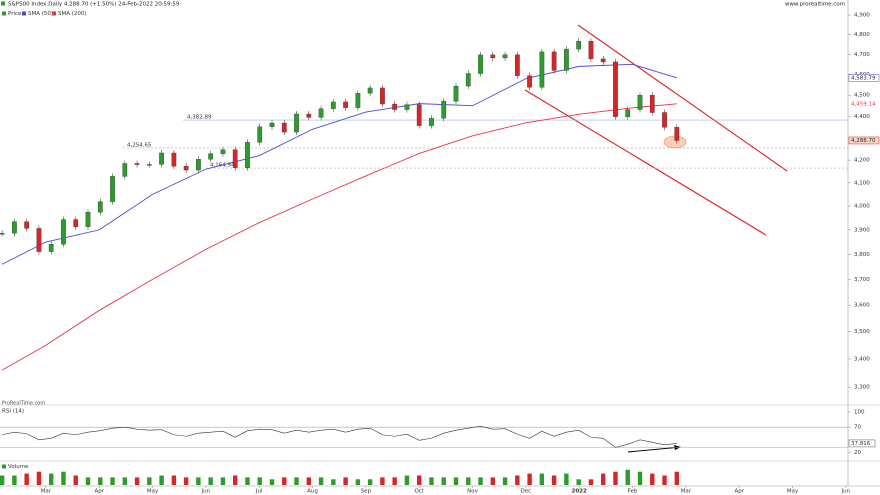  What do you see at coordinates (579, 492) in the screenshot?
I see `x-tick-label: 2022` at bounding box center [579, 492].